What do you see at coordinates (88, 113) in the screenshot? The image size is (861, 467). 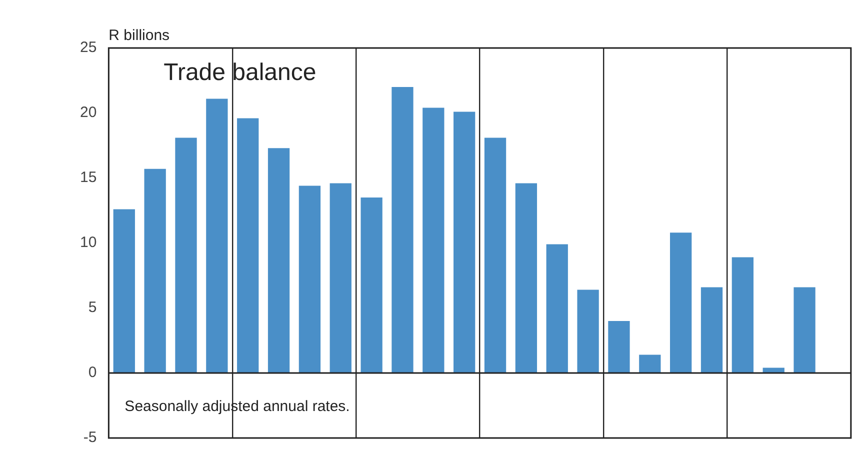 I see `y-tick-label: 20` at bounding box center [88, 113].